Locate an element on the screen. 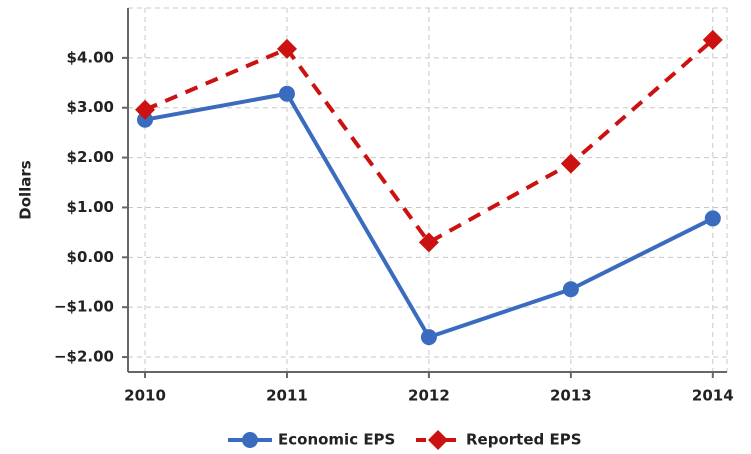  y-tick-label: $1.00 is located at coordinates (90, 207).